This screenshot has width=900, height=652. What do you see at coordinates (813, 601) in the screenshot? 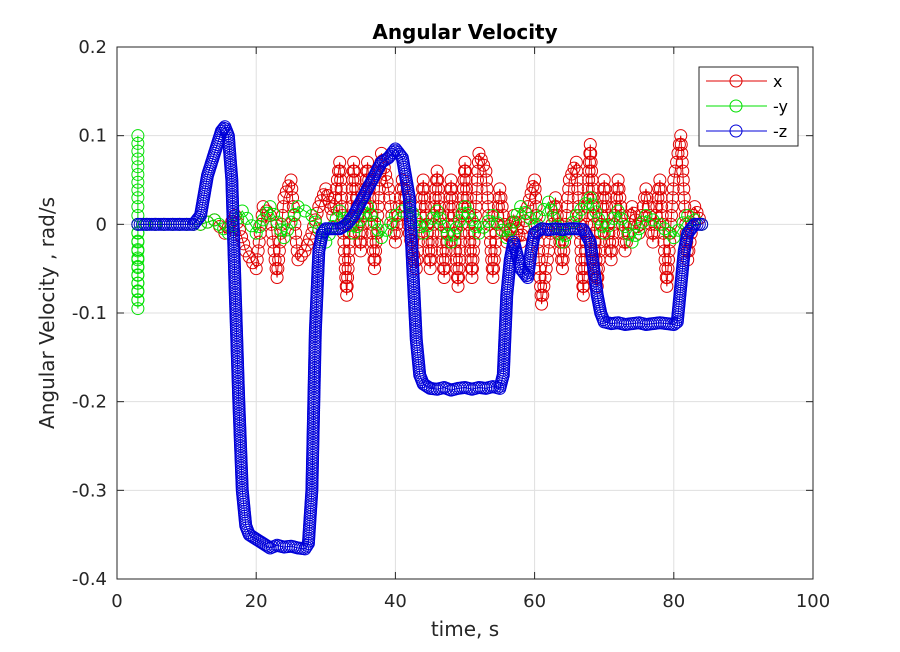
I see `x-tick-label: 100` at bounding box center [813, 601].